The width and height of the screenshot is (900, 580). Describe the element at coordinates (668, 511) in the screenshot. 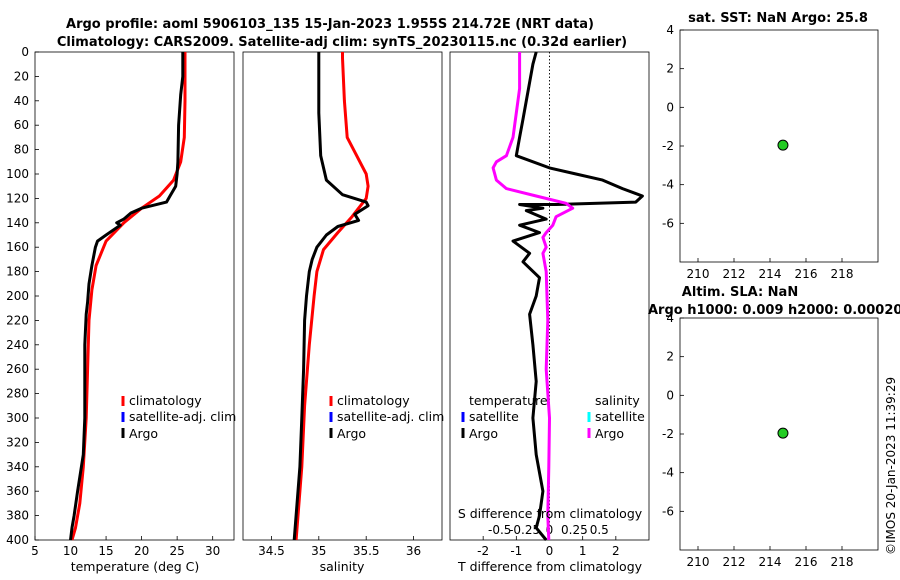

I see `y-tick-label: -6` at that location.